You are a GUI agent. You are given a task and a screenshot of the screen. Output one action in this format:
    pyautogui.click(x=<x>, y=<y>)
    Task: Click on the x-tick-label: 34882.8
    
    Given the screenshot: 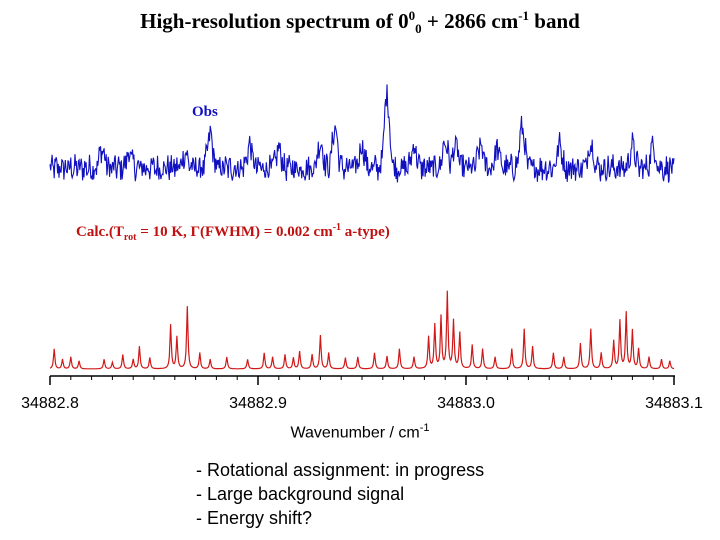 What is the action you would take?
    pyautogui.click(x=50, y=403)
    